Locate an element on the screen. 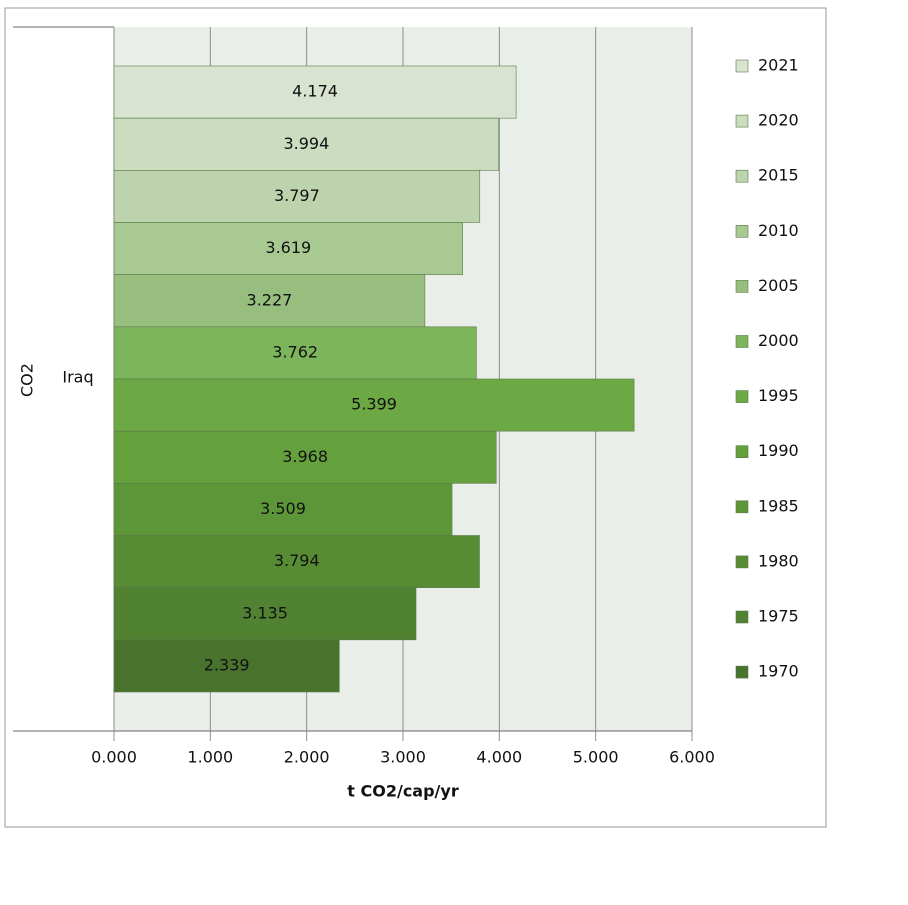 The height and width of the screenshot is (905, 908). data-label: 5.399 is located at coordinates (374, 404).